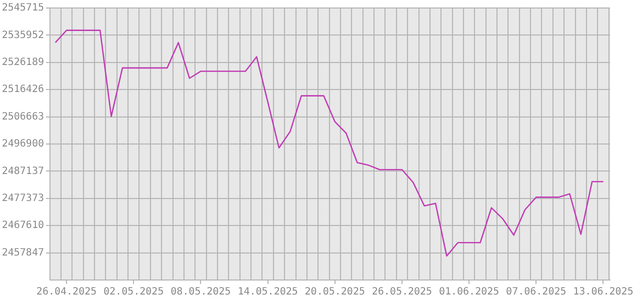  Describe the element at coordinates (134, 292) in the screenshot. I see `x-tick-label: 02.05.2025` at that location.